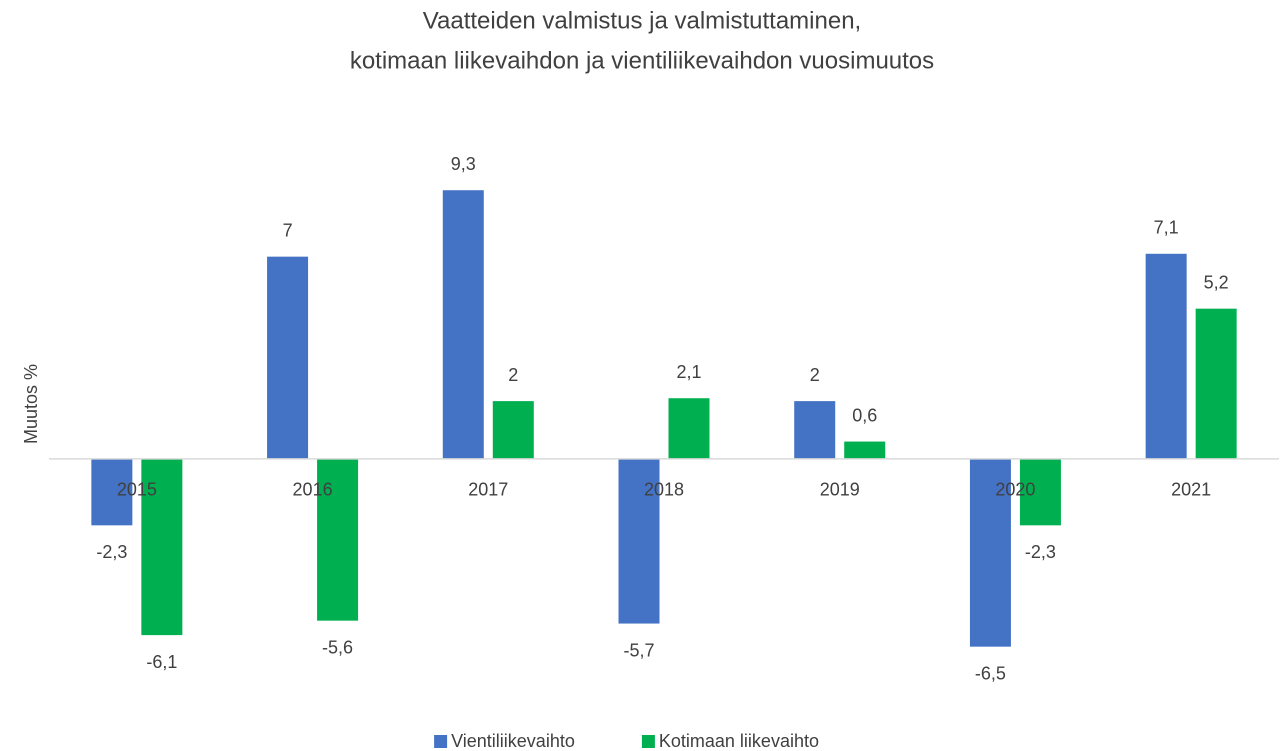 This screenshot has height=751, width=1284. What do you see at coordinates (313, 490) in the screenshot?
I see `x-tick-label: 2016` at bounding box center [313, 490].